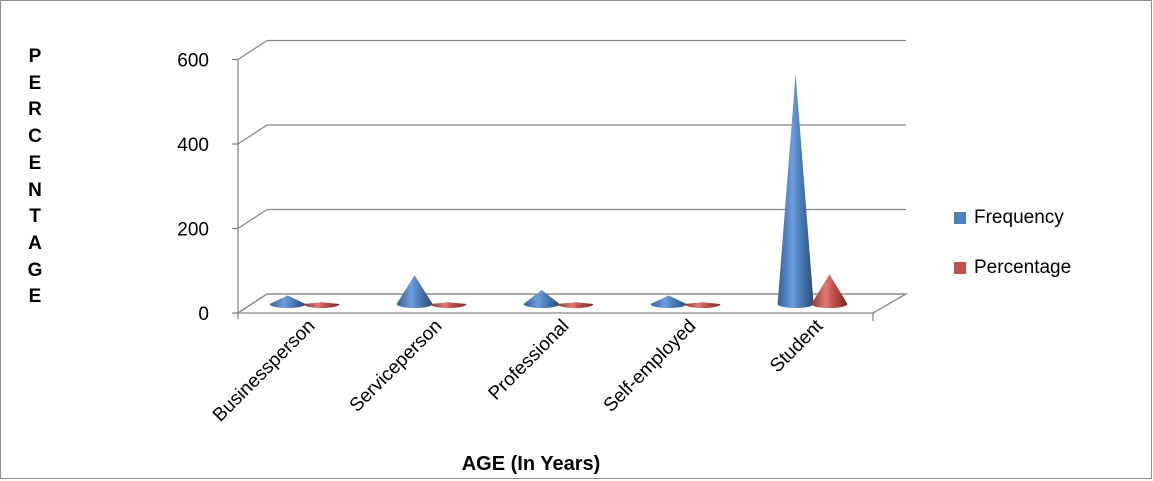  Describe the element at coordinates (35, 190) in the screenshot. I see `y-axis-title-letter: N` at that location.